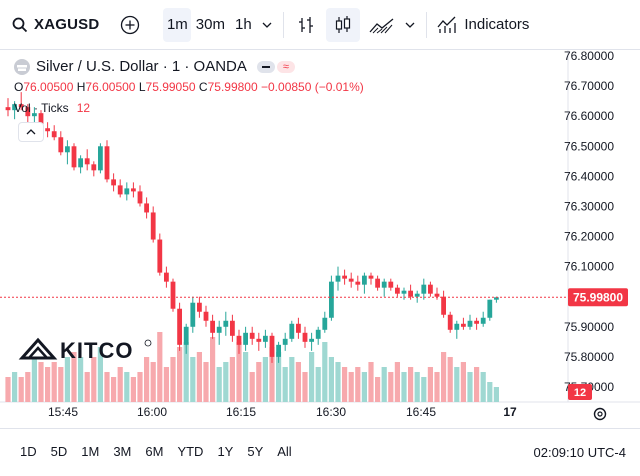 The image size is (640, 476). I want to click on price-tick-label: 75.90000, so click(589, 327).